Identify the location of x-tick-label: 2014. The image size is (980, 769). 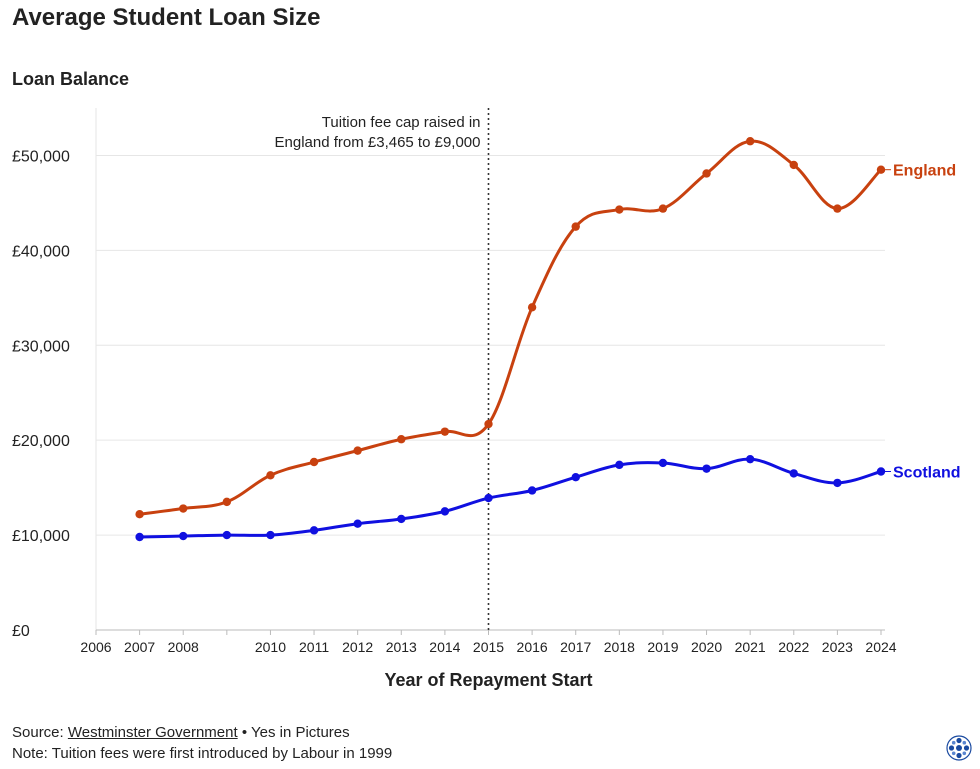
(444, 647).